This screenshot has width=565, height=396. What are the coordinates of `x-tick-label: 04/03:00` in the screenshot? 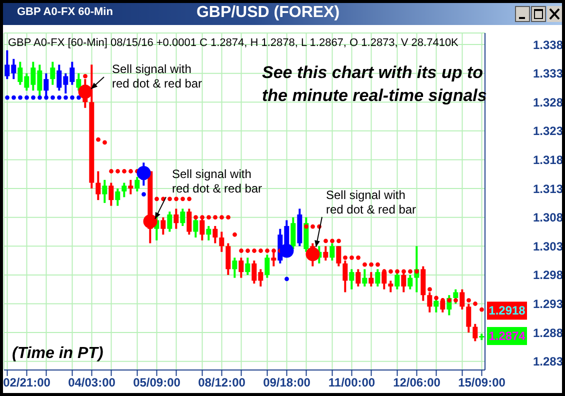 It's located at (92, 383).